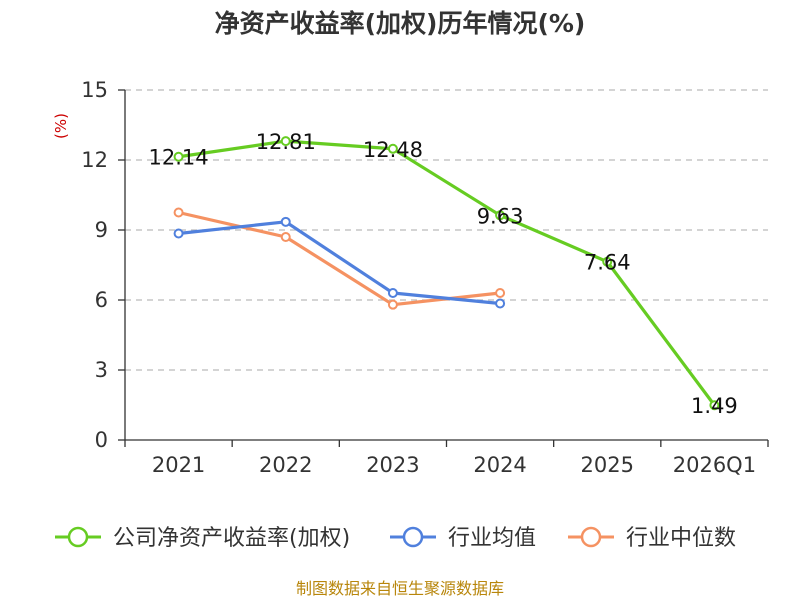  I want to click on legend-label: 行业中位数, so click(681, 538).